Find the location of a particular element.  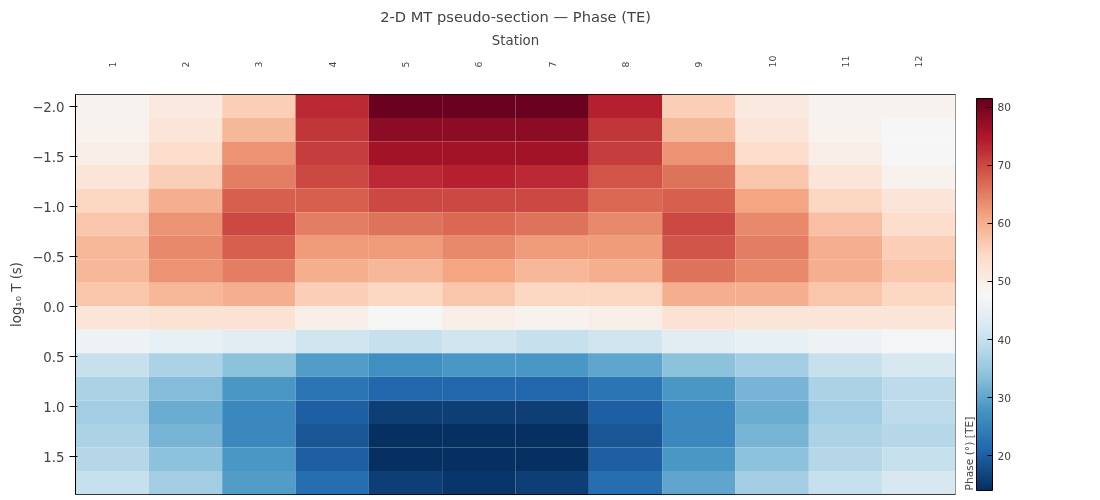

y-tick-label: 0.0 is located at coordinates (54, 307).